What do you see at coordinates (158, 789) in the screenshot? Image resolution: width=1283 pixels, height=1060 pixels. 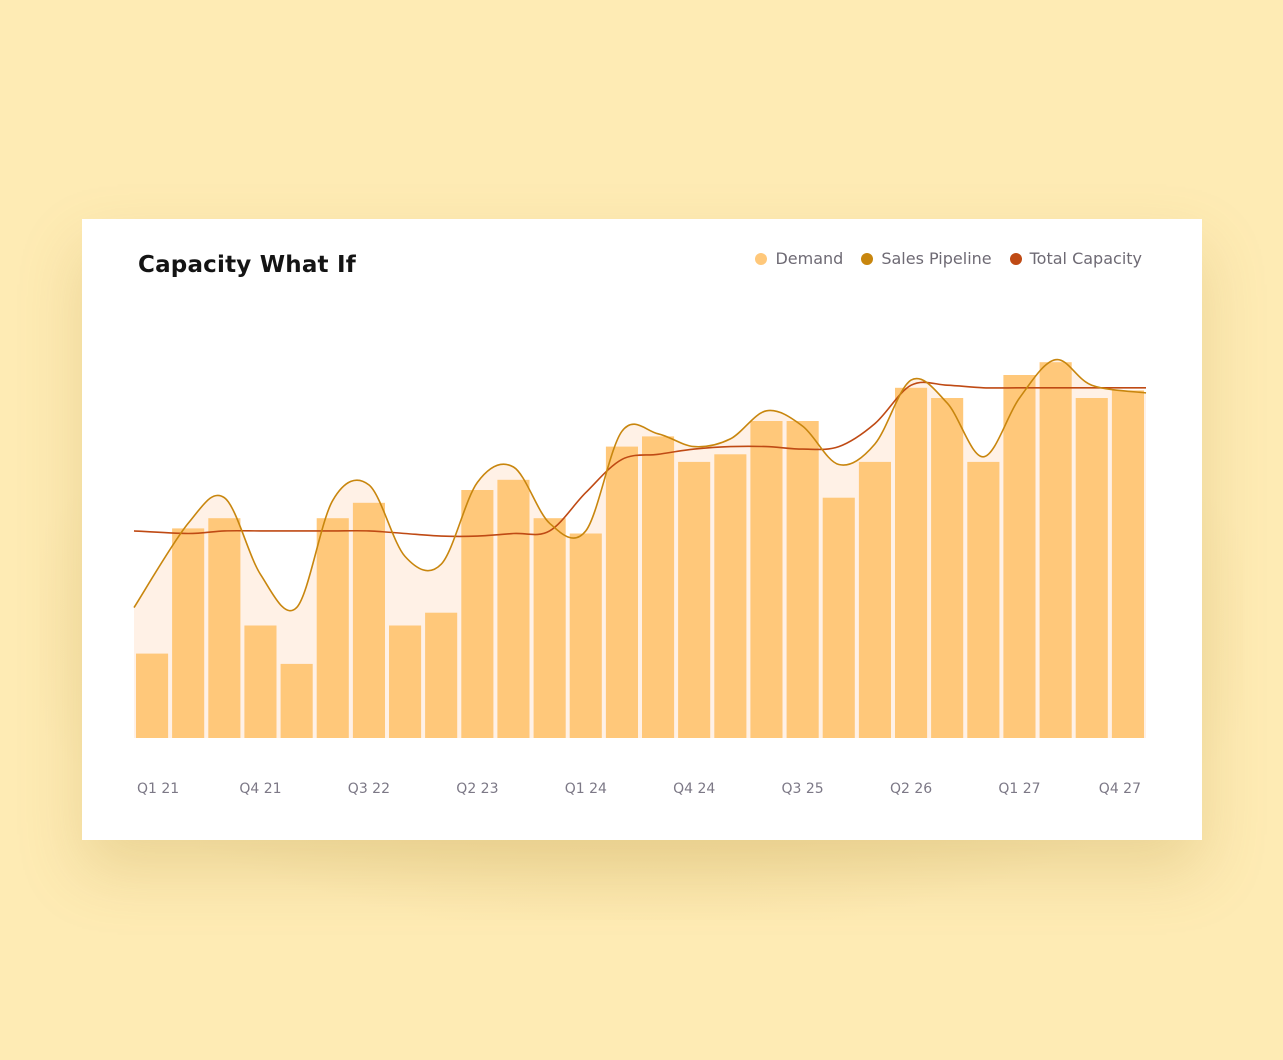 I see `x-tick-label: Q1 21` at bounding box center [158, 789].